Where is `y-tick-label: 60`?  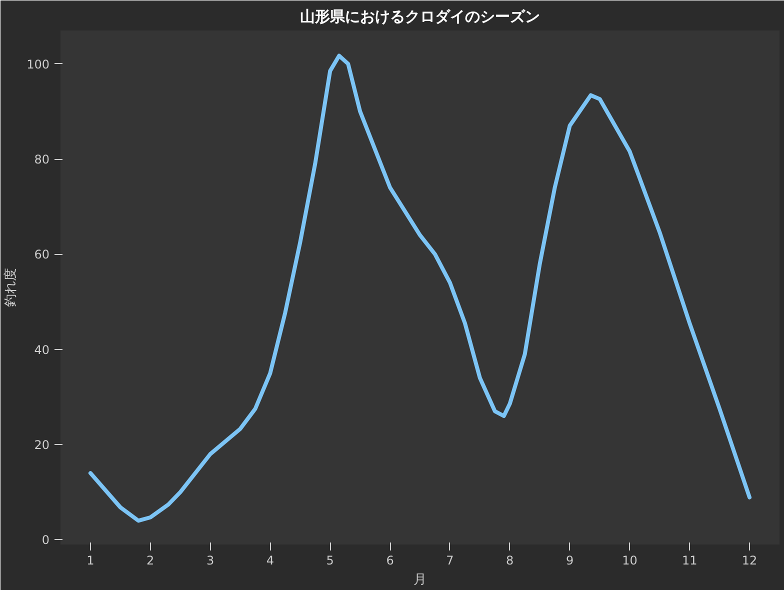 y-tick-label: 60 is located at coordinates (42, 255).